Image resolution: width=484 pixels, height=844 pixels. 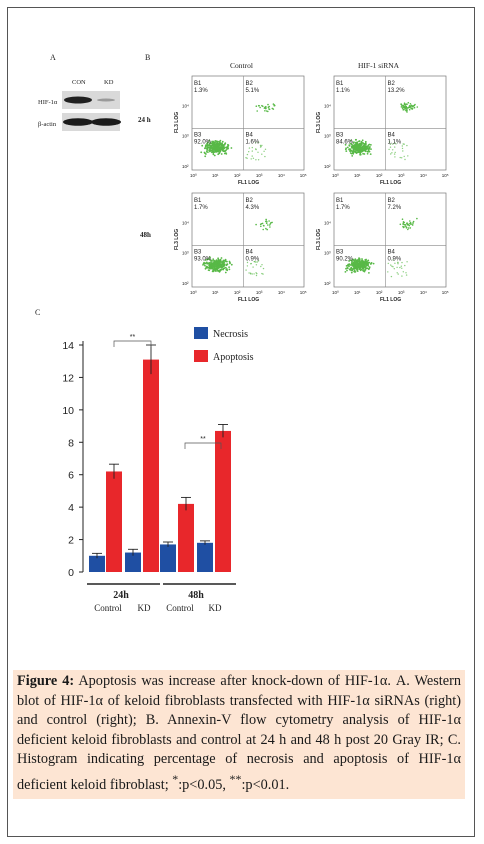 What do you see at coordinates (185, 136) in the screenshot?
I see `y-tick-label: 10³` at bounding box center [185, 136].